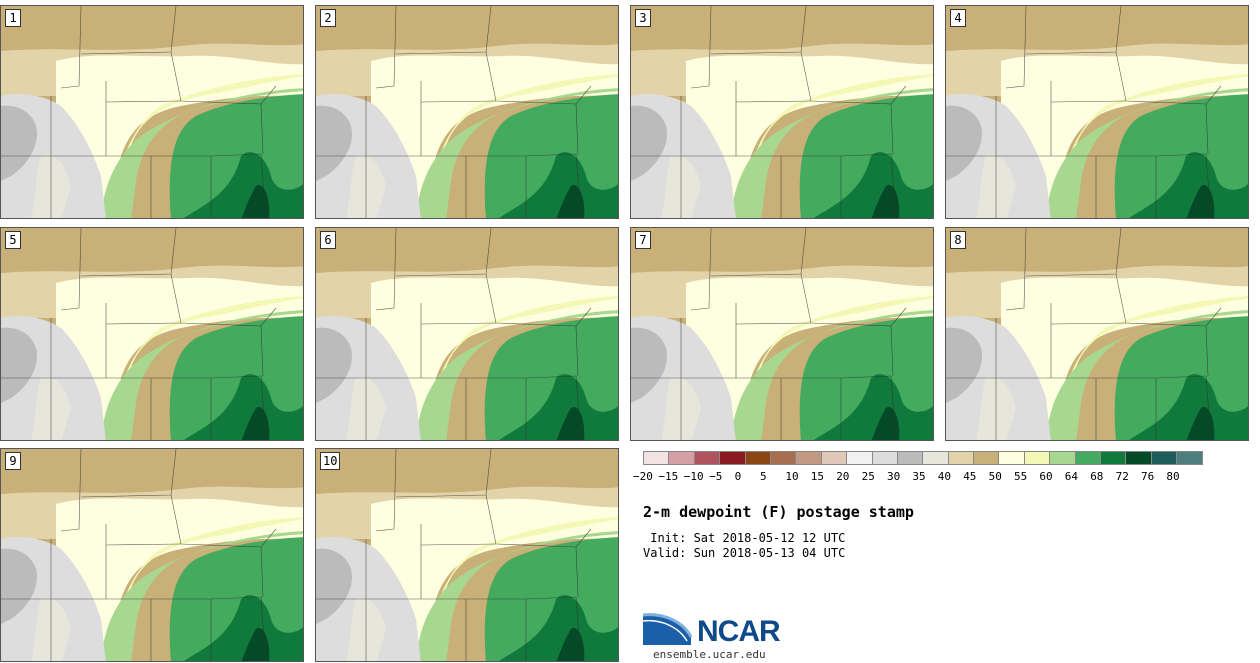 The height and width of the screenshot is (663, 1260). Describe the element at coordinates (716, 476) in the screenshot. I see `colorbar-tick-label: −5` at that location.